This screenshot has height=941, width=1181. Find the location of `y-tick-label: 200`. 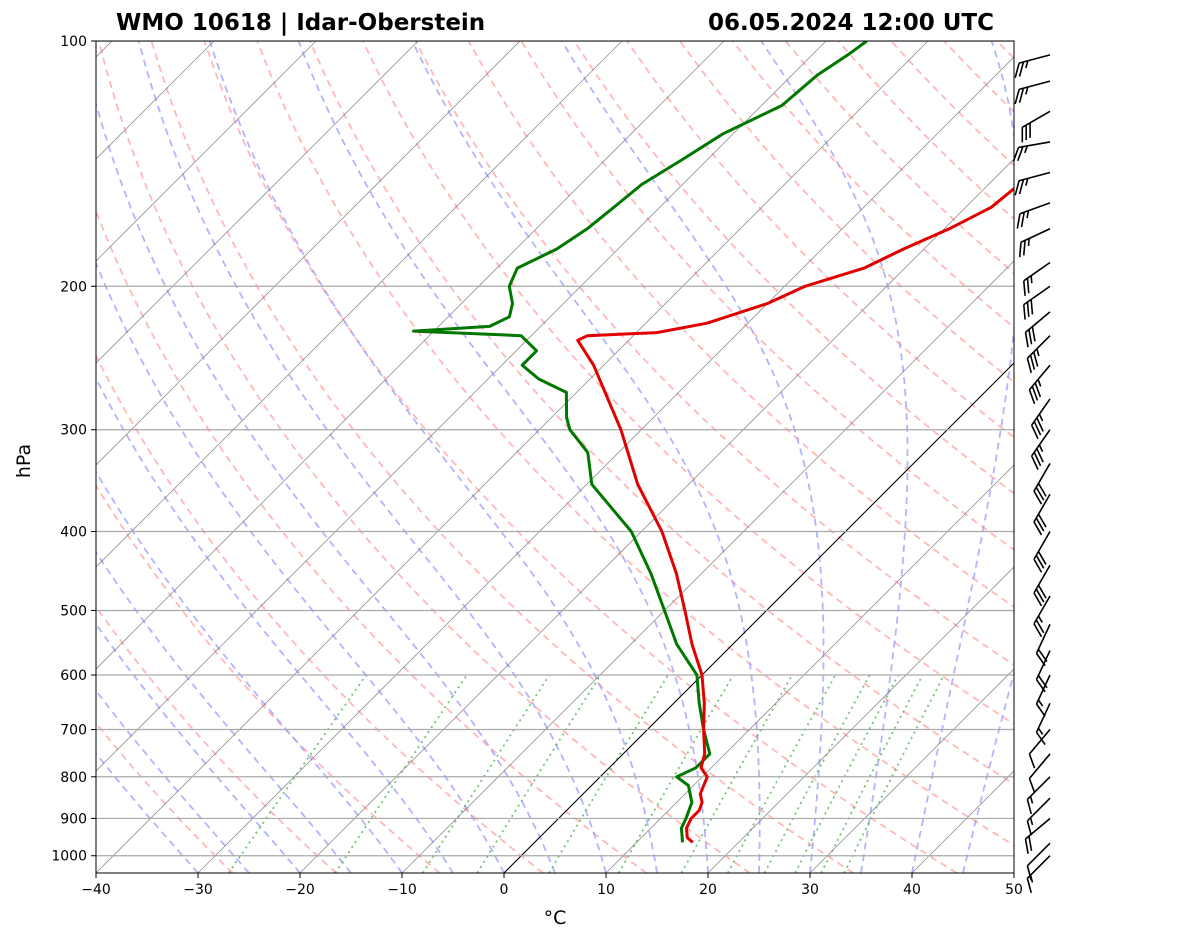

y-tick-label: 200 is located at coordinates (73, 287).